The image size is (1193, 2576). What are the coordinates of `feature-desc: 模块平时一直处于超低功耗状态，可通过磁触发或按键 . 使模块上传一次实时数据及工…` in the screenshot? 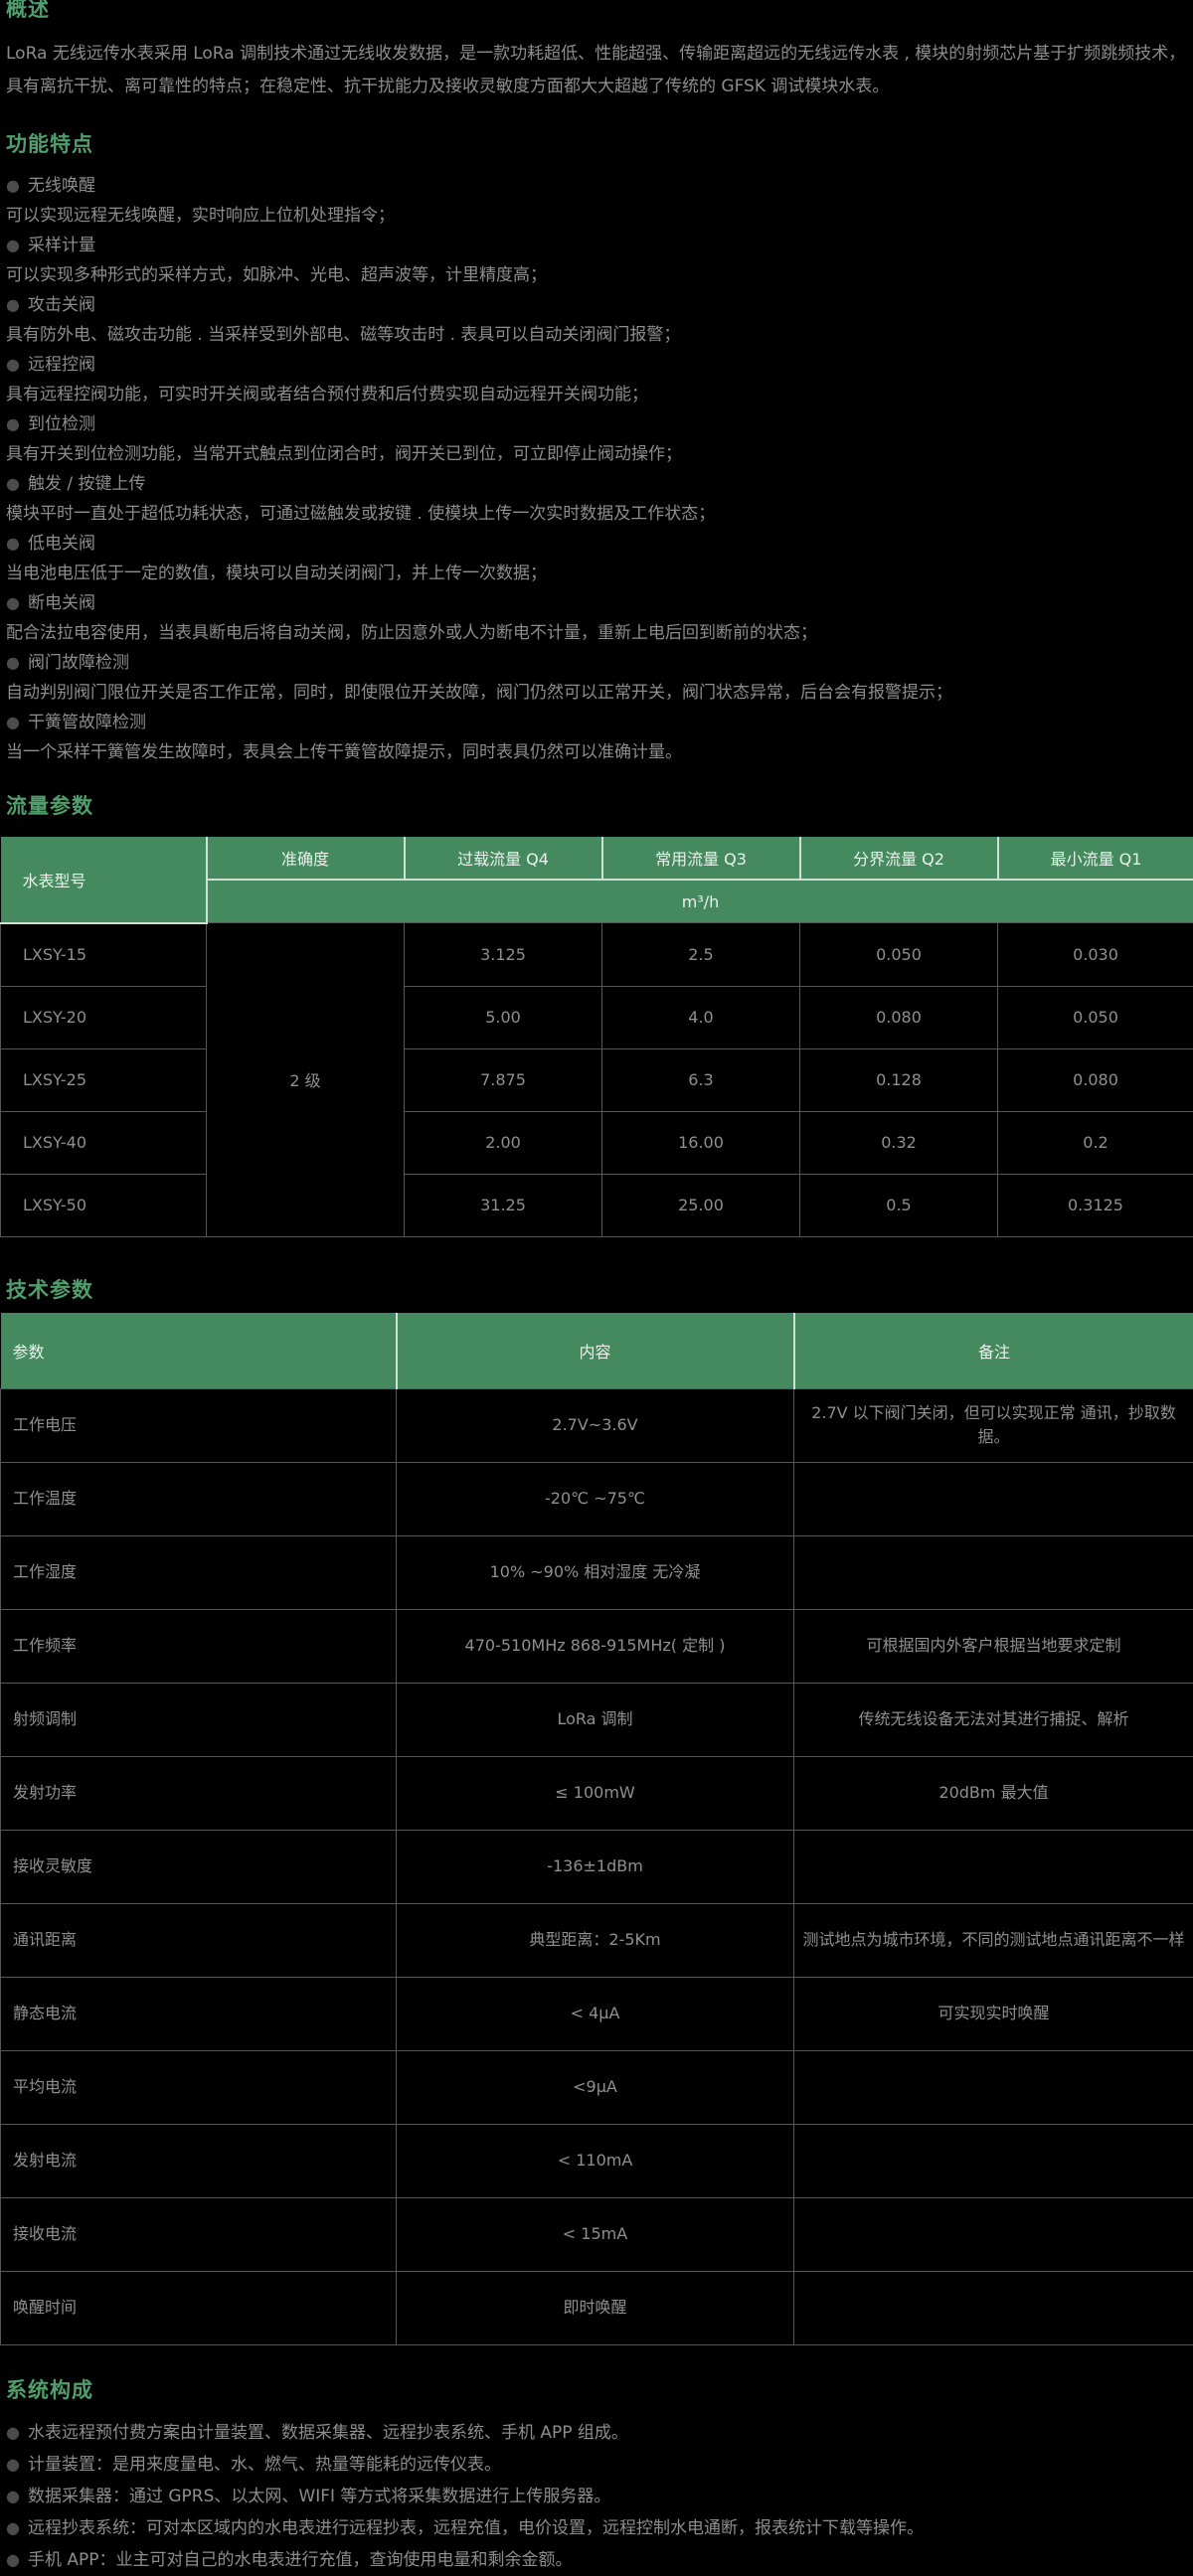 It's located at (596, 514).